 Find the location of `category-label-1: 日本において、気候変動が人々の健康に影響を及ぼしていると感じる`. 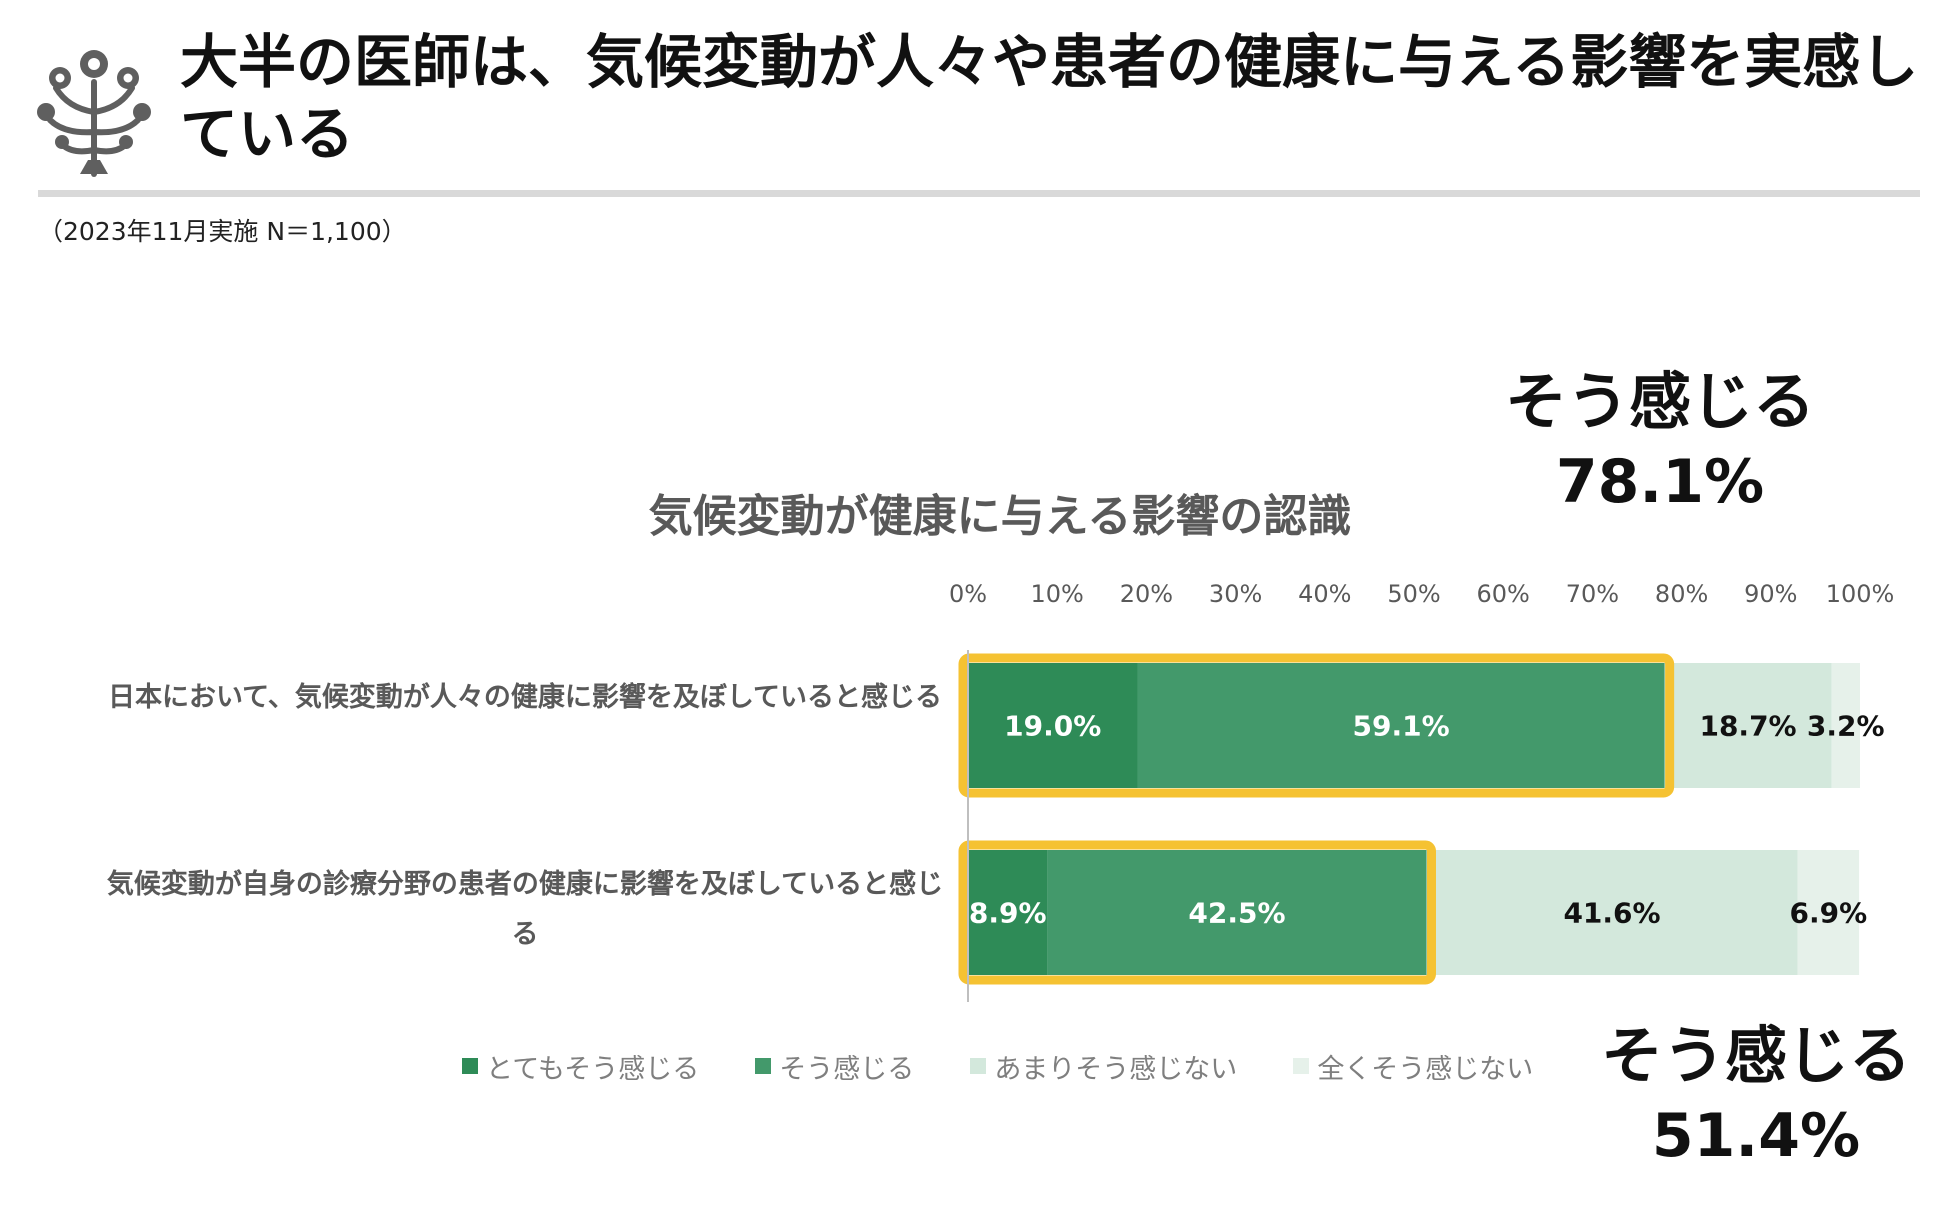

category-label-1: 日本において、気候変動が人々の健康に影響を及ぼしていると感じる is located at coordinates (525, 697).